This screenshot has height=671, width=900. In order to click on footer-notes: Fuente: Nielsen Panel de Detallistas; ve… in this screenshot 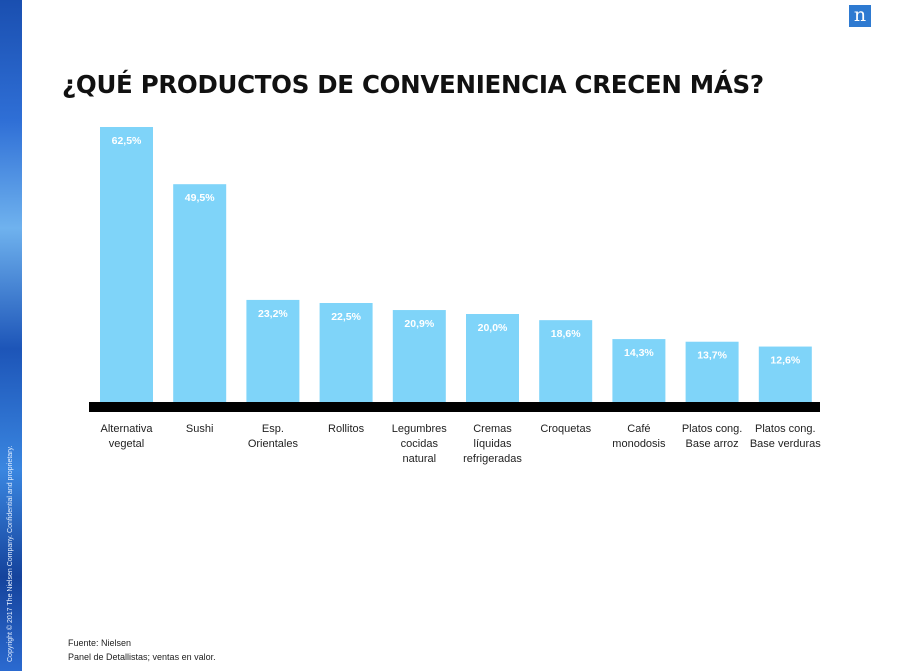, I will do `click(142, 650)`.